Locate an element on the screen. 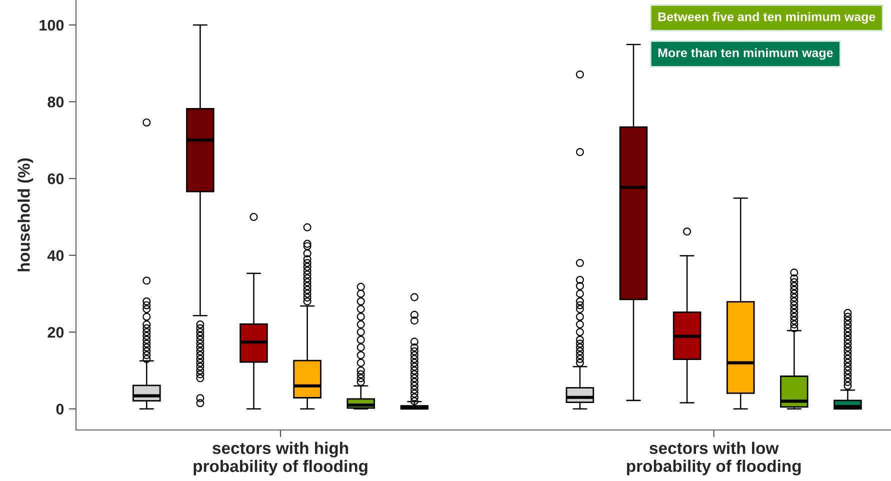 This screenshot has width=891, height=481. text: More than ten minimum wage is located at coordinates (745, 54).